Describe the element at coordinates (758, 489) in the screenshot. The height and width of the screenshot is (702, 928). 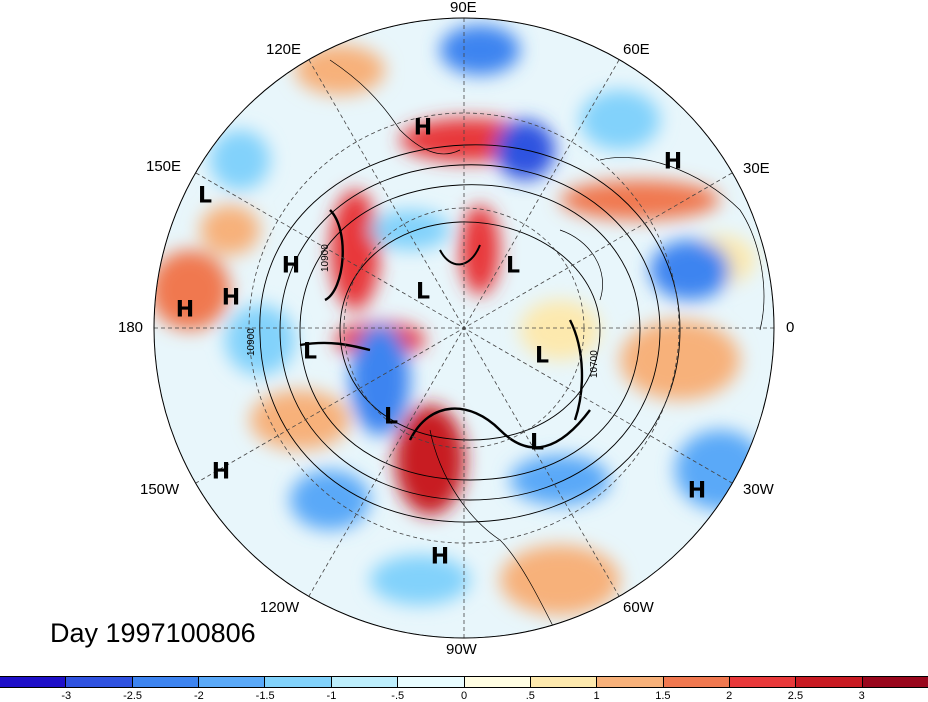
I see `lon-label-30w: 30W` at that location.